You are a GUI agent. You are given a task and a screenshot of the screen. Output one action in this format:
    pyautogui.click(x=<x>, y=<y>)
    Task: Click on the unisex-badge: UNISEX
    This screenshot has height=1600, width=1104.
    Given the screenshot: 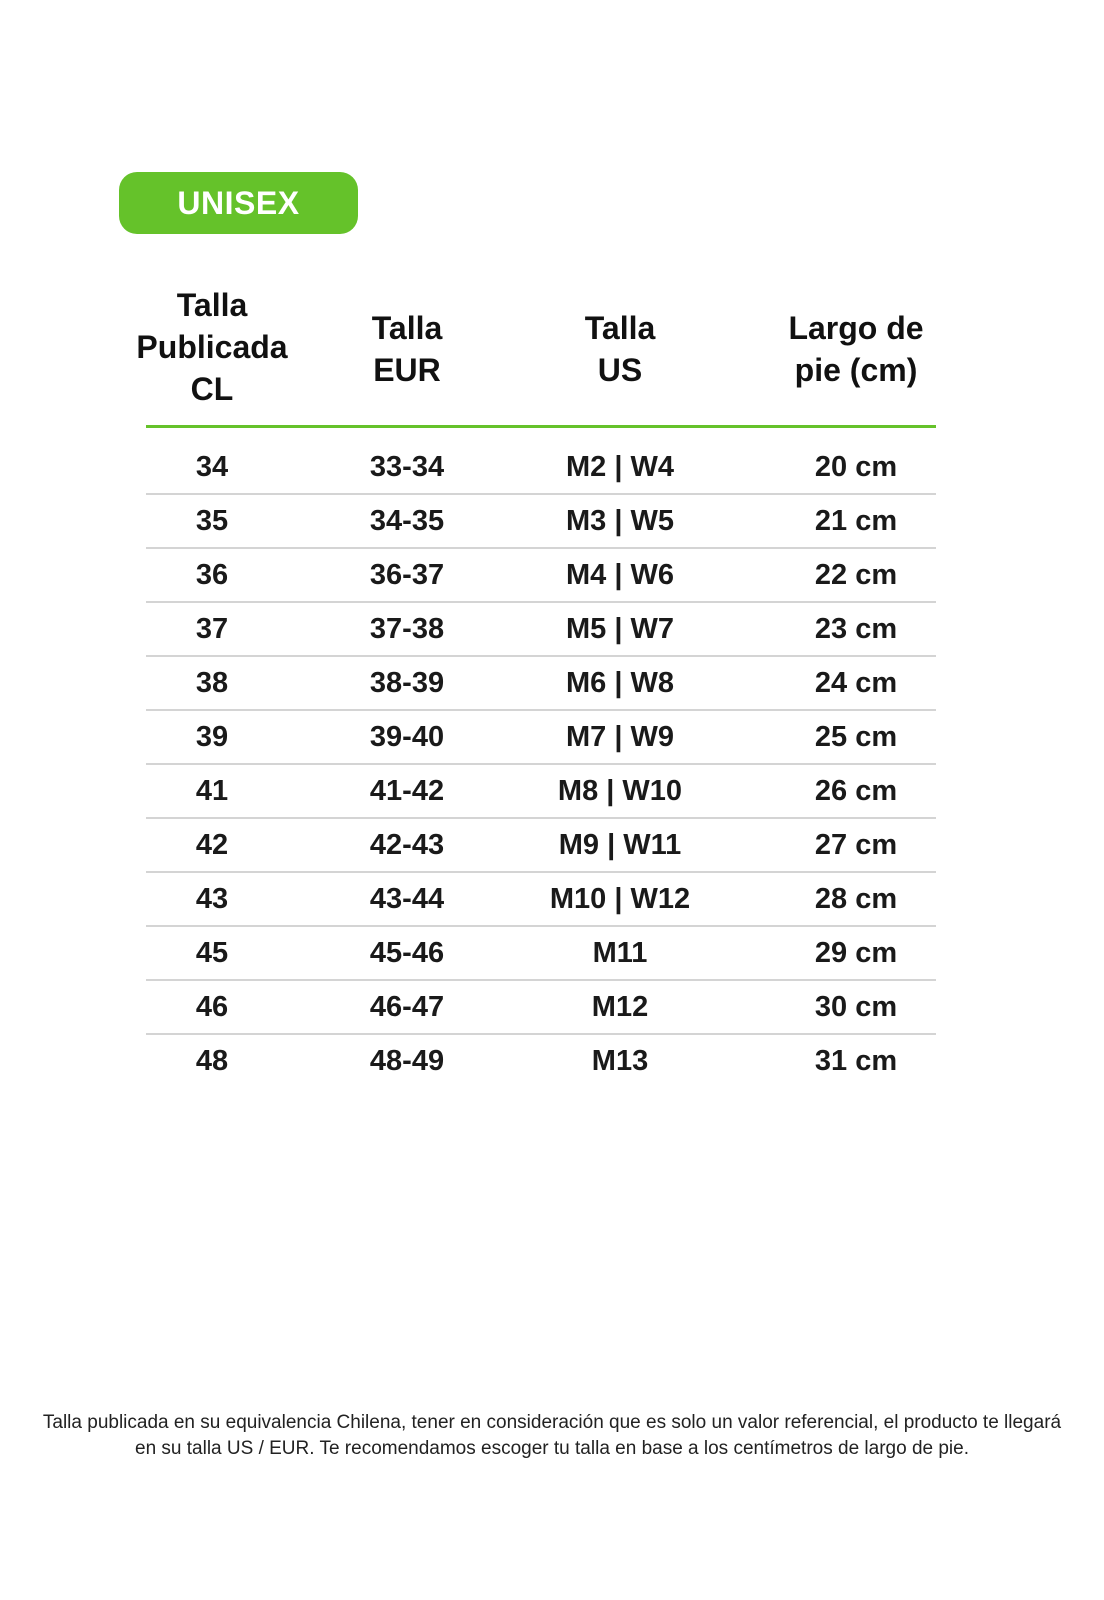 What is the action you would take?
    pyautogui.click(x=238, y=203)
    